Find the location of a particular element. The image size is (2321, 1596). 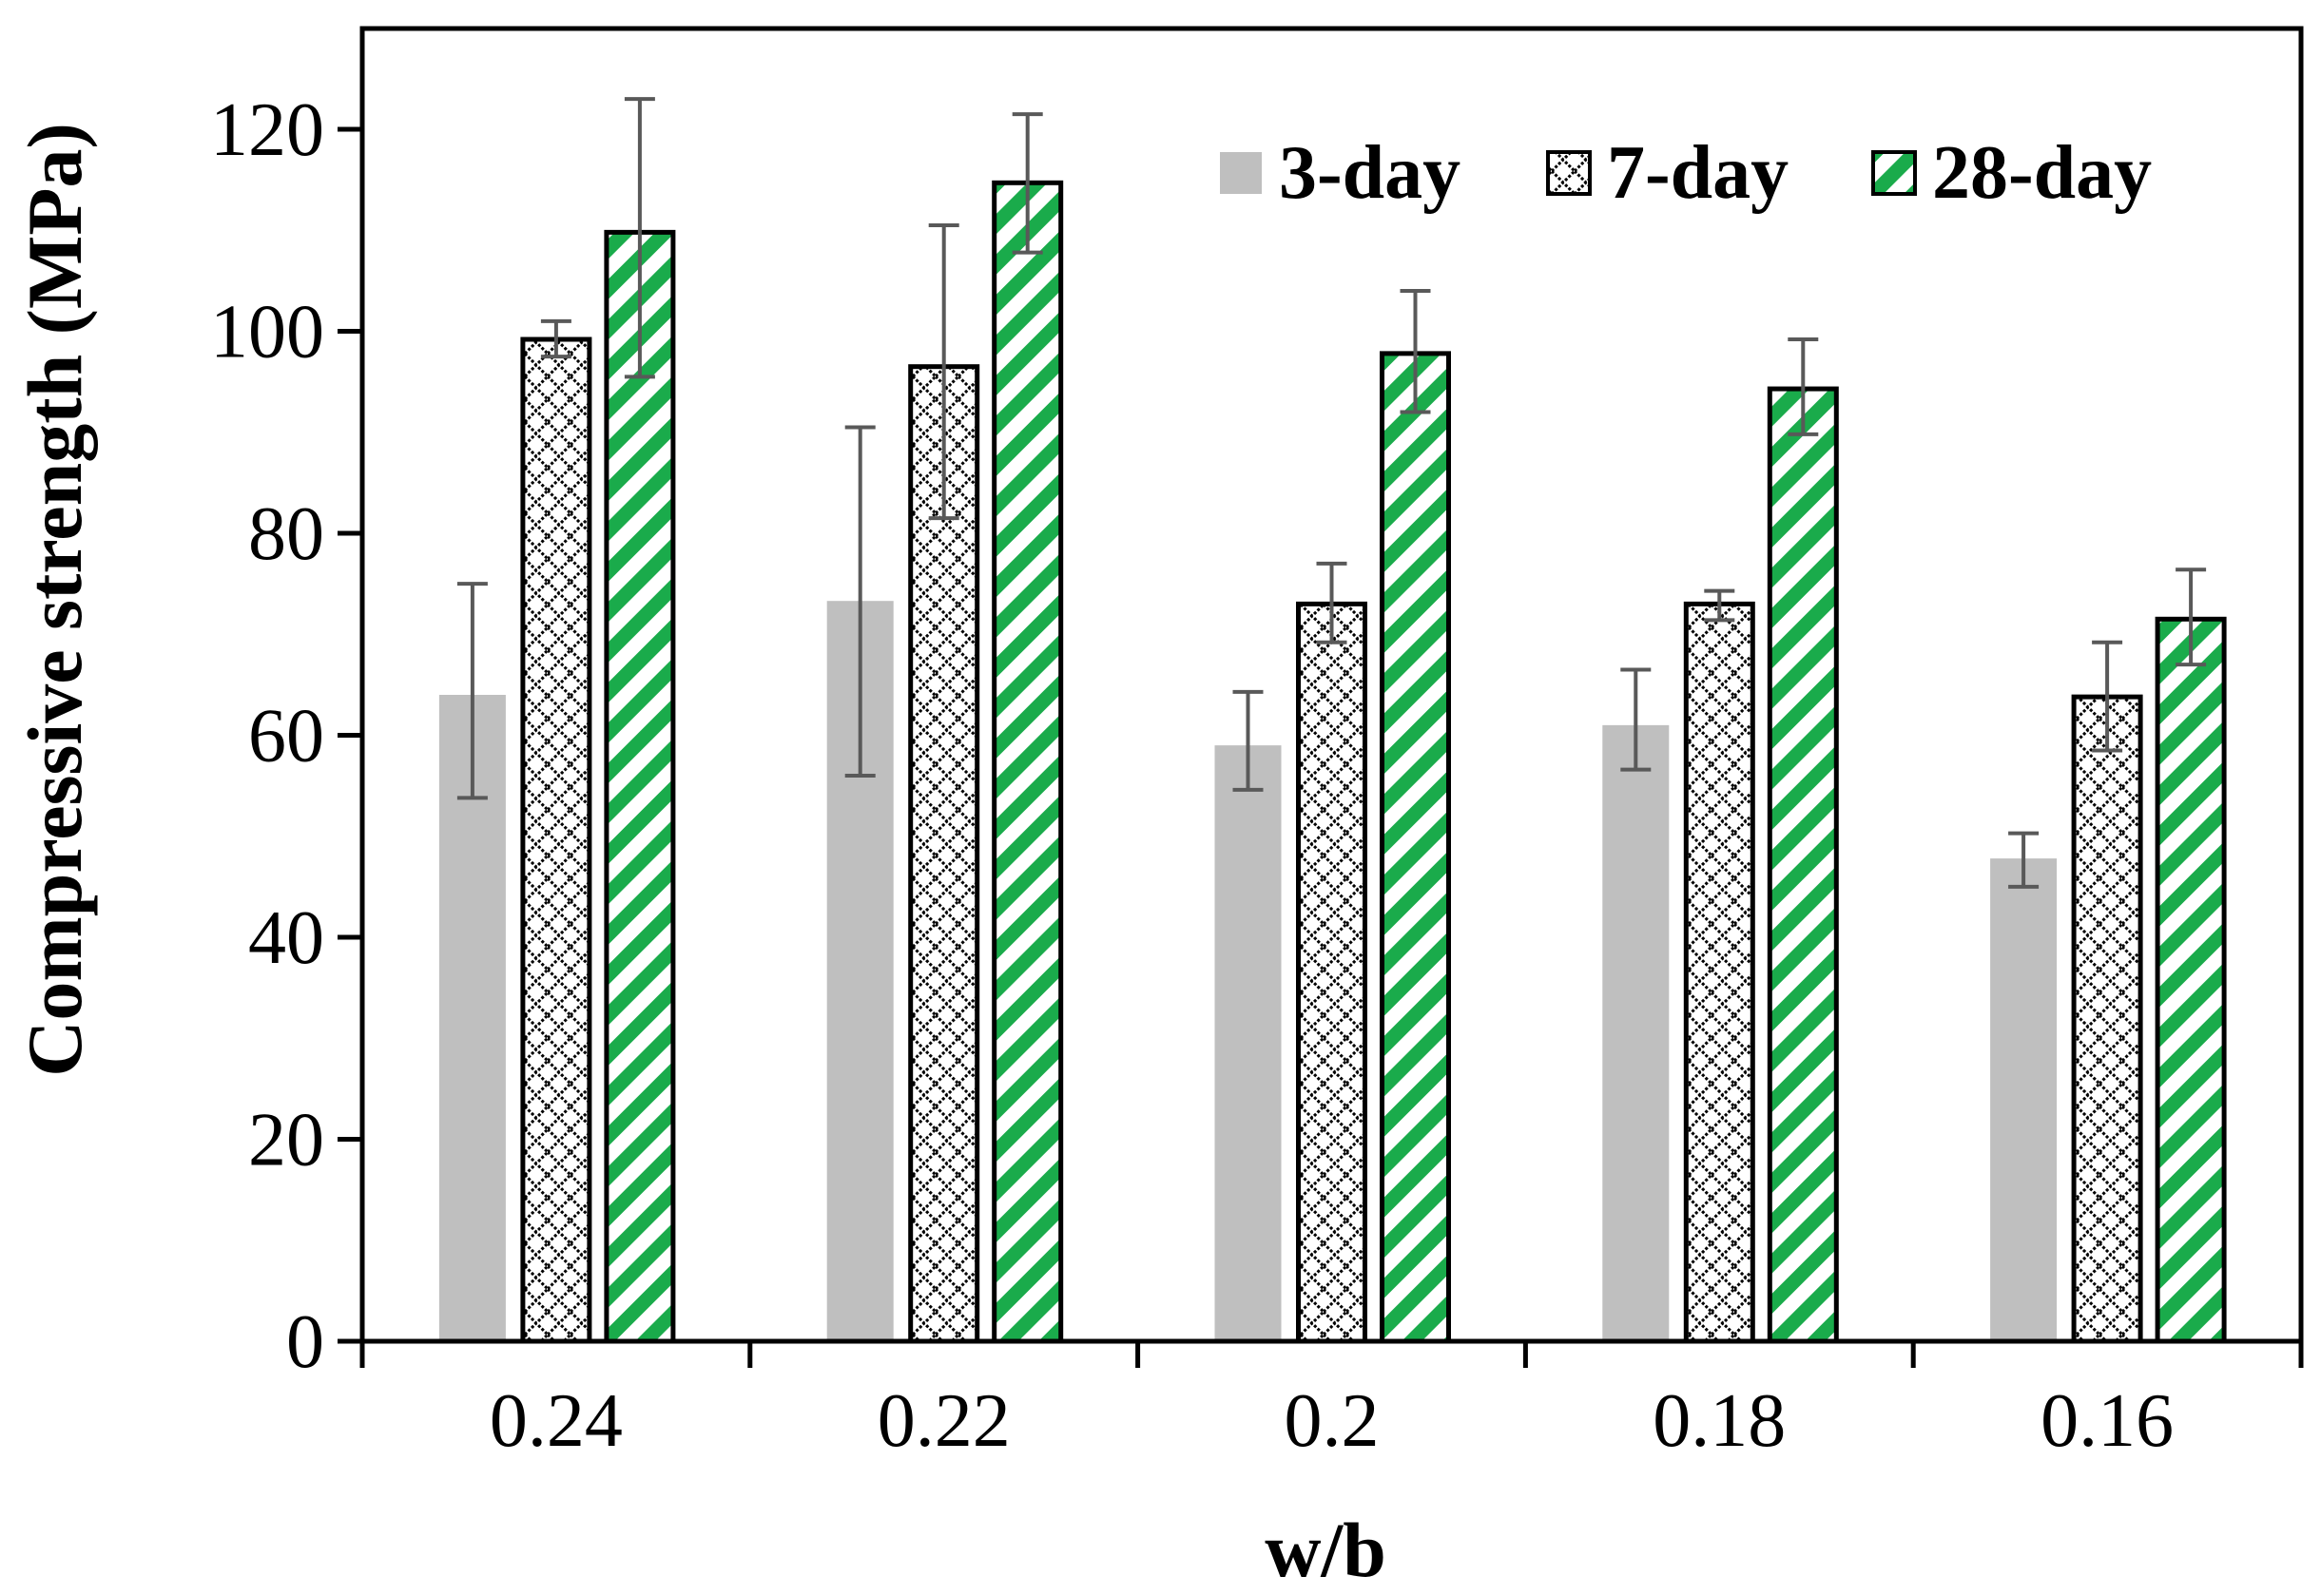

y-axis-title: Compressive strength (MPa) is located at coordinates (54, 600).